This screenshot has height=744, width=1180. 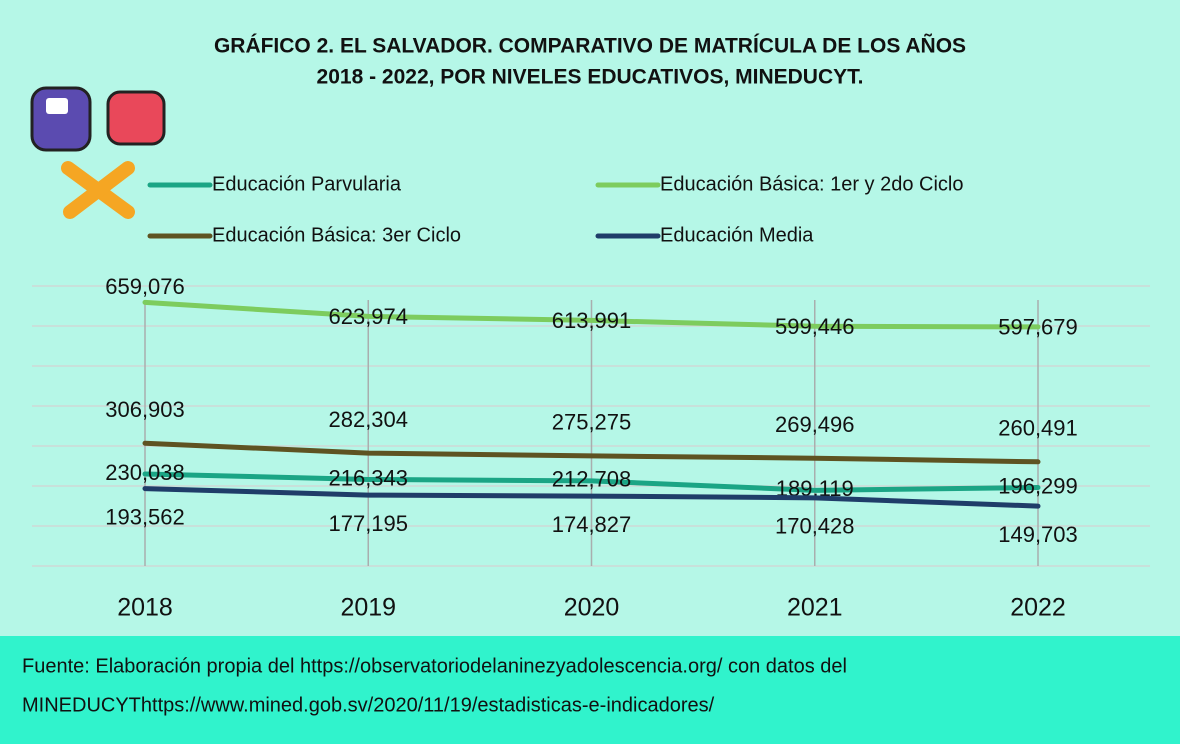 I want to click on data-label: 623,974, so click(x=368, y=316).